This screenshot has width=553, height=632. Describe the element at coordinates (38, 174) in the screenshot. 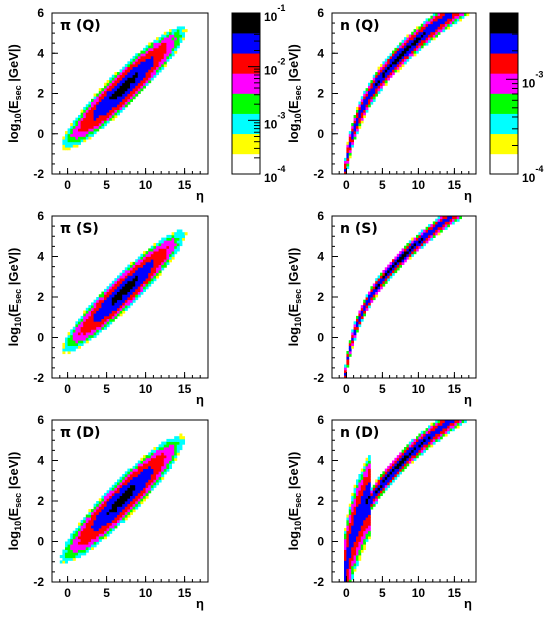

I see `y-tick-label: -2` at that location.